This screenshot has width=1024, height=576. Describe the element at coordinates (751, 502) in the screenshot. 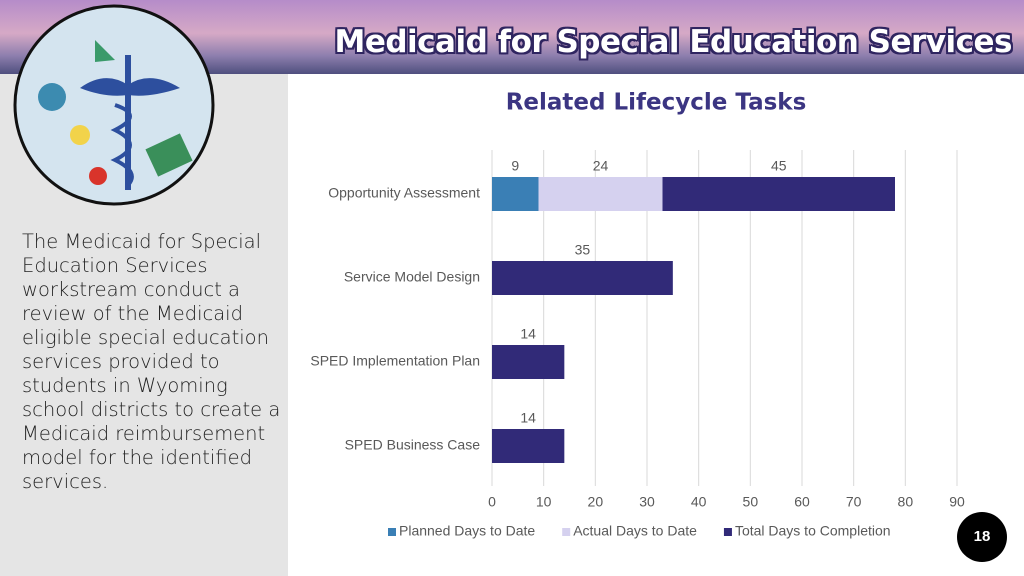

I see `x-tick-label: 50` at that location.